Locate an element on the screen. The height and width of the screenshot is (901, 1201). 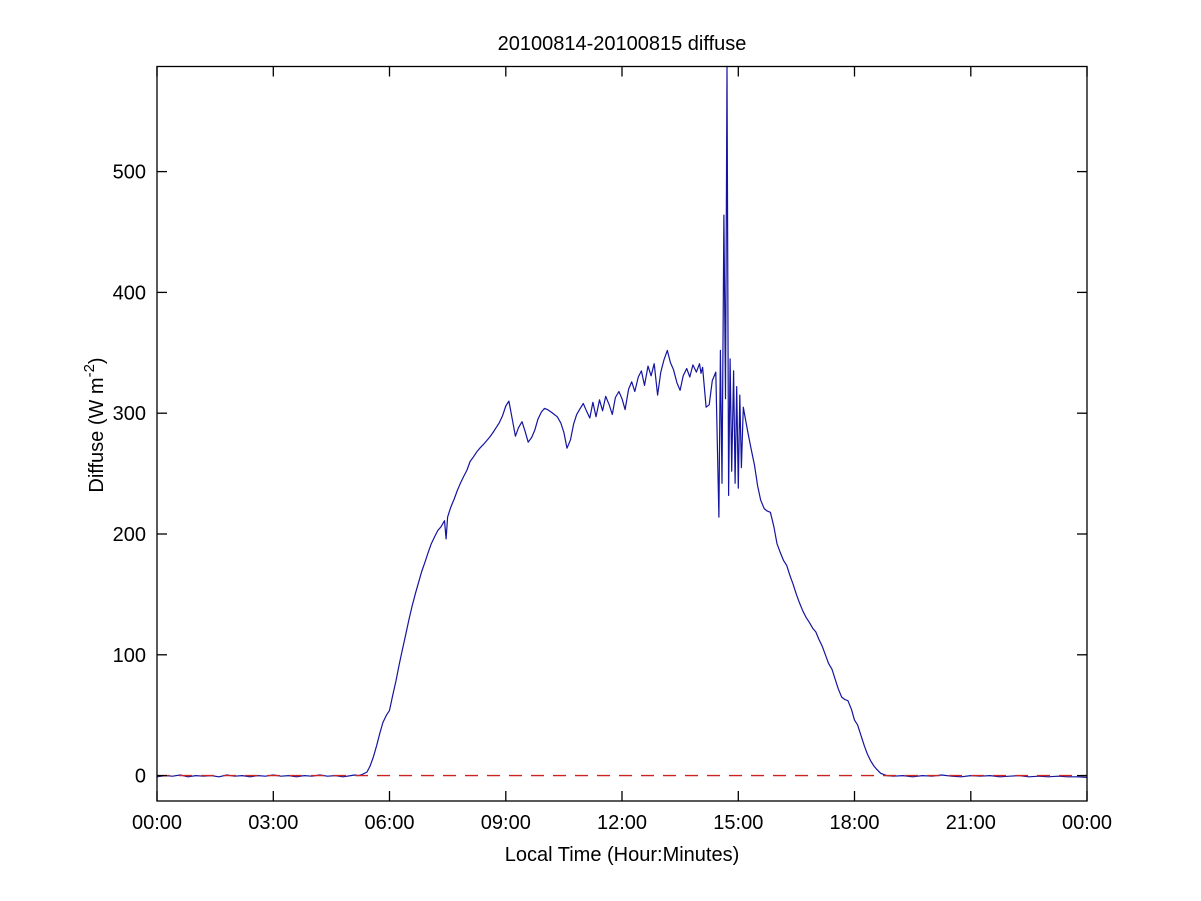
y-tick-label: 200 is located at coordinates (129, 535).